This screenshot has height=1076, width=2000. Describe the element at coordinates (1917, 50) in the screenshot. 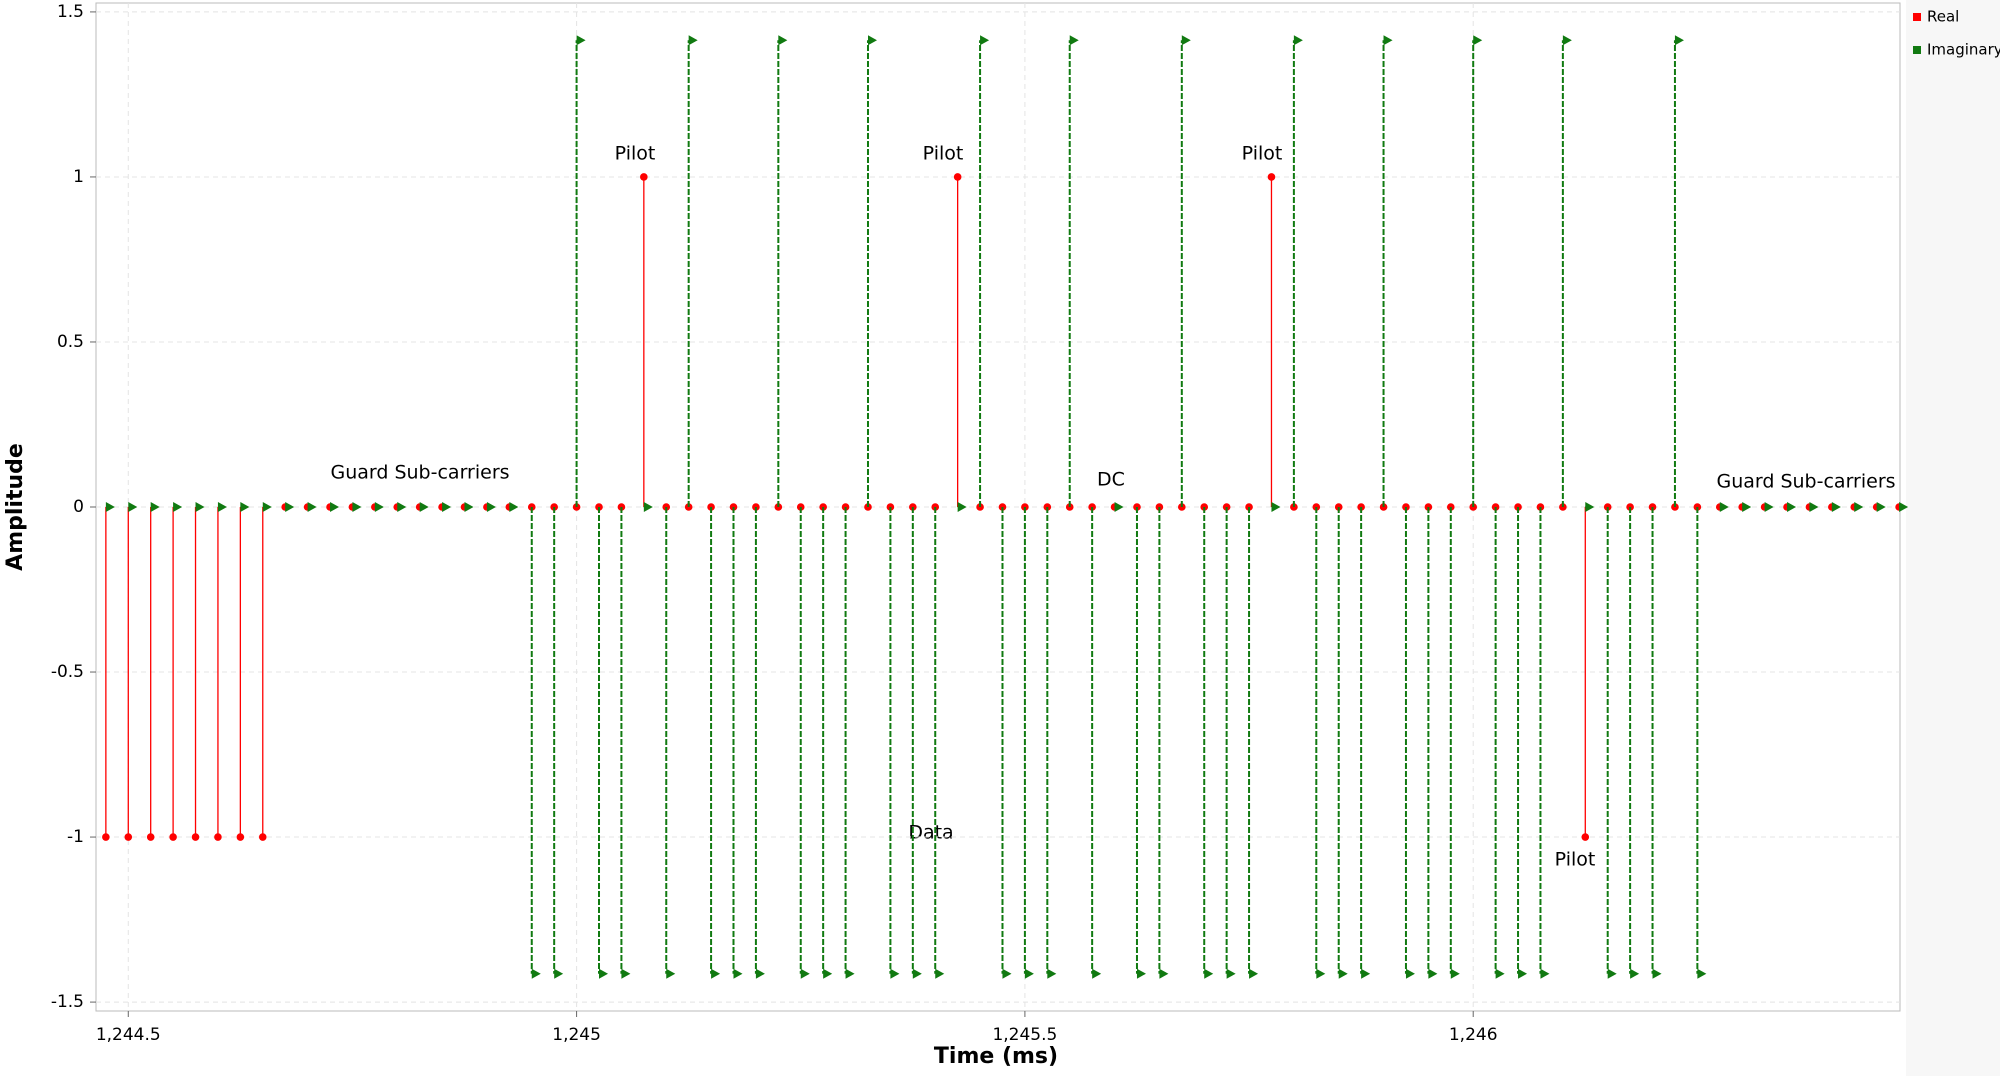

I see `legend-swatch` at that location.